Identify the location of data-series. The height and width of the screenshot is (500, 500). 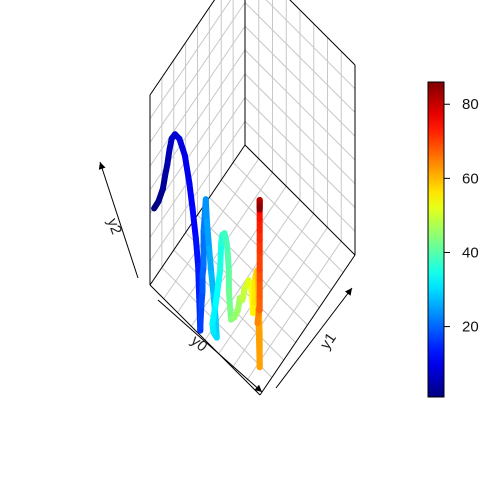
(207, 251).